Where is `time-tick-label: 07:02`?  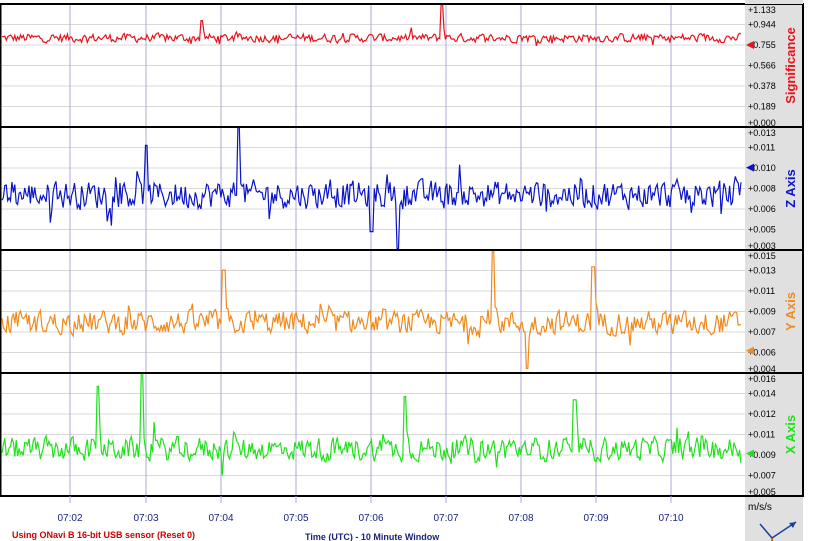 time-tick-label: 07:02 is located at coordinates (69, 518).